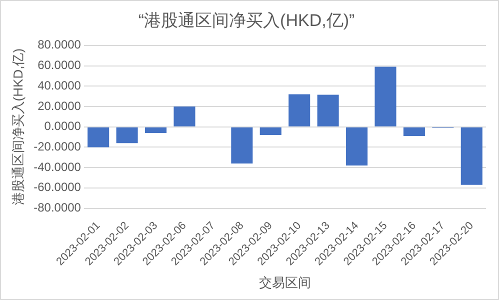 Image resolution: width=499 pixels, height=300 pixels. I want to click on y-tick-label: 20.0000, so click(60, 105).